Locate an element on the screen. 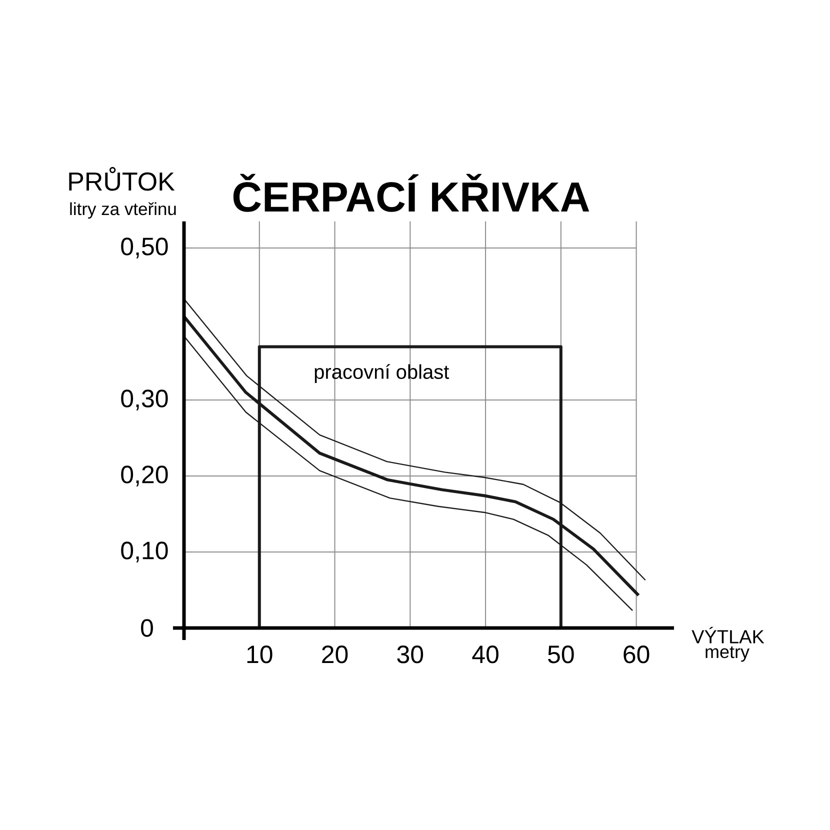 The image size is (830, 830). y-tick-label: 0,20 is located at coordinates (144, 476).